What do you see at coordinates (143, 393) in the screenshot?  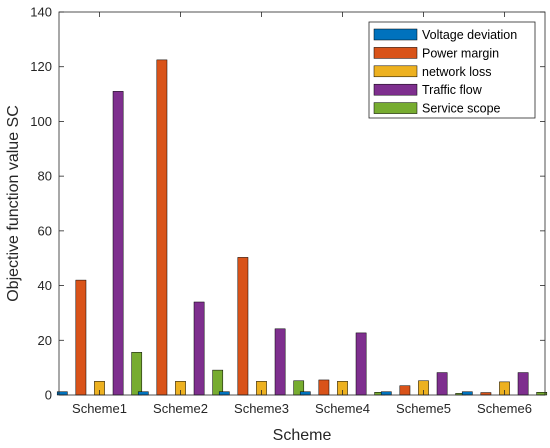 I see `bar-Scheme2-voltage-deviation` at bounding box center [143, 393].